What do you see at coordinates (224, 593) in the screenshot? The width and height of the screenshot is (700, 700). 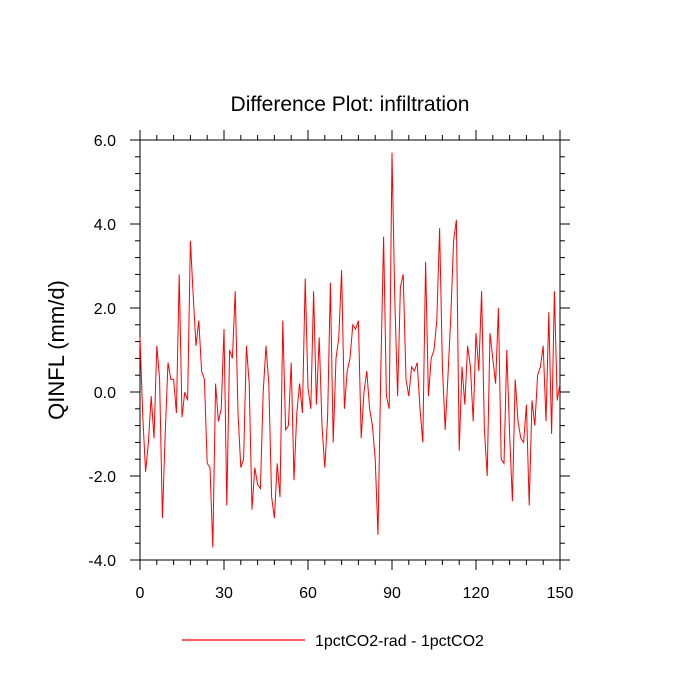 I see `x-tick-label: 30` at bounding box center [224, 593].